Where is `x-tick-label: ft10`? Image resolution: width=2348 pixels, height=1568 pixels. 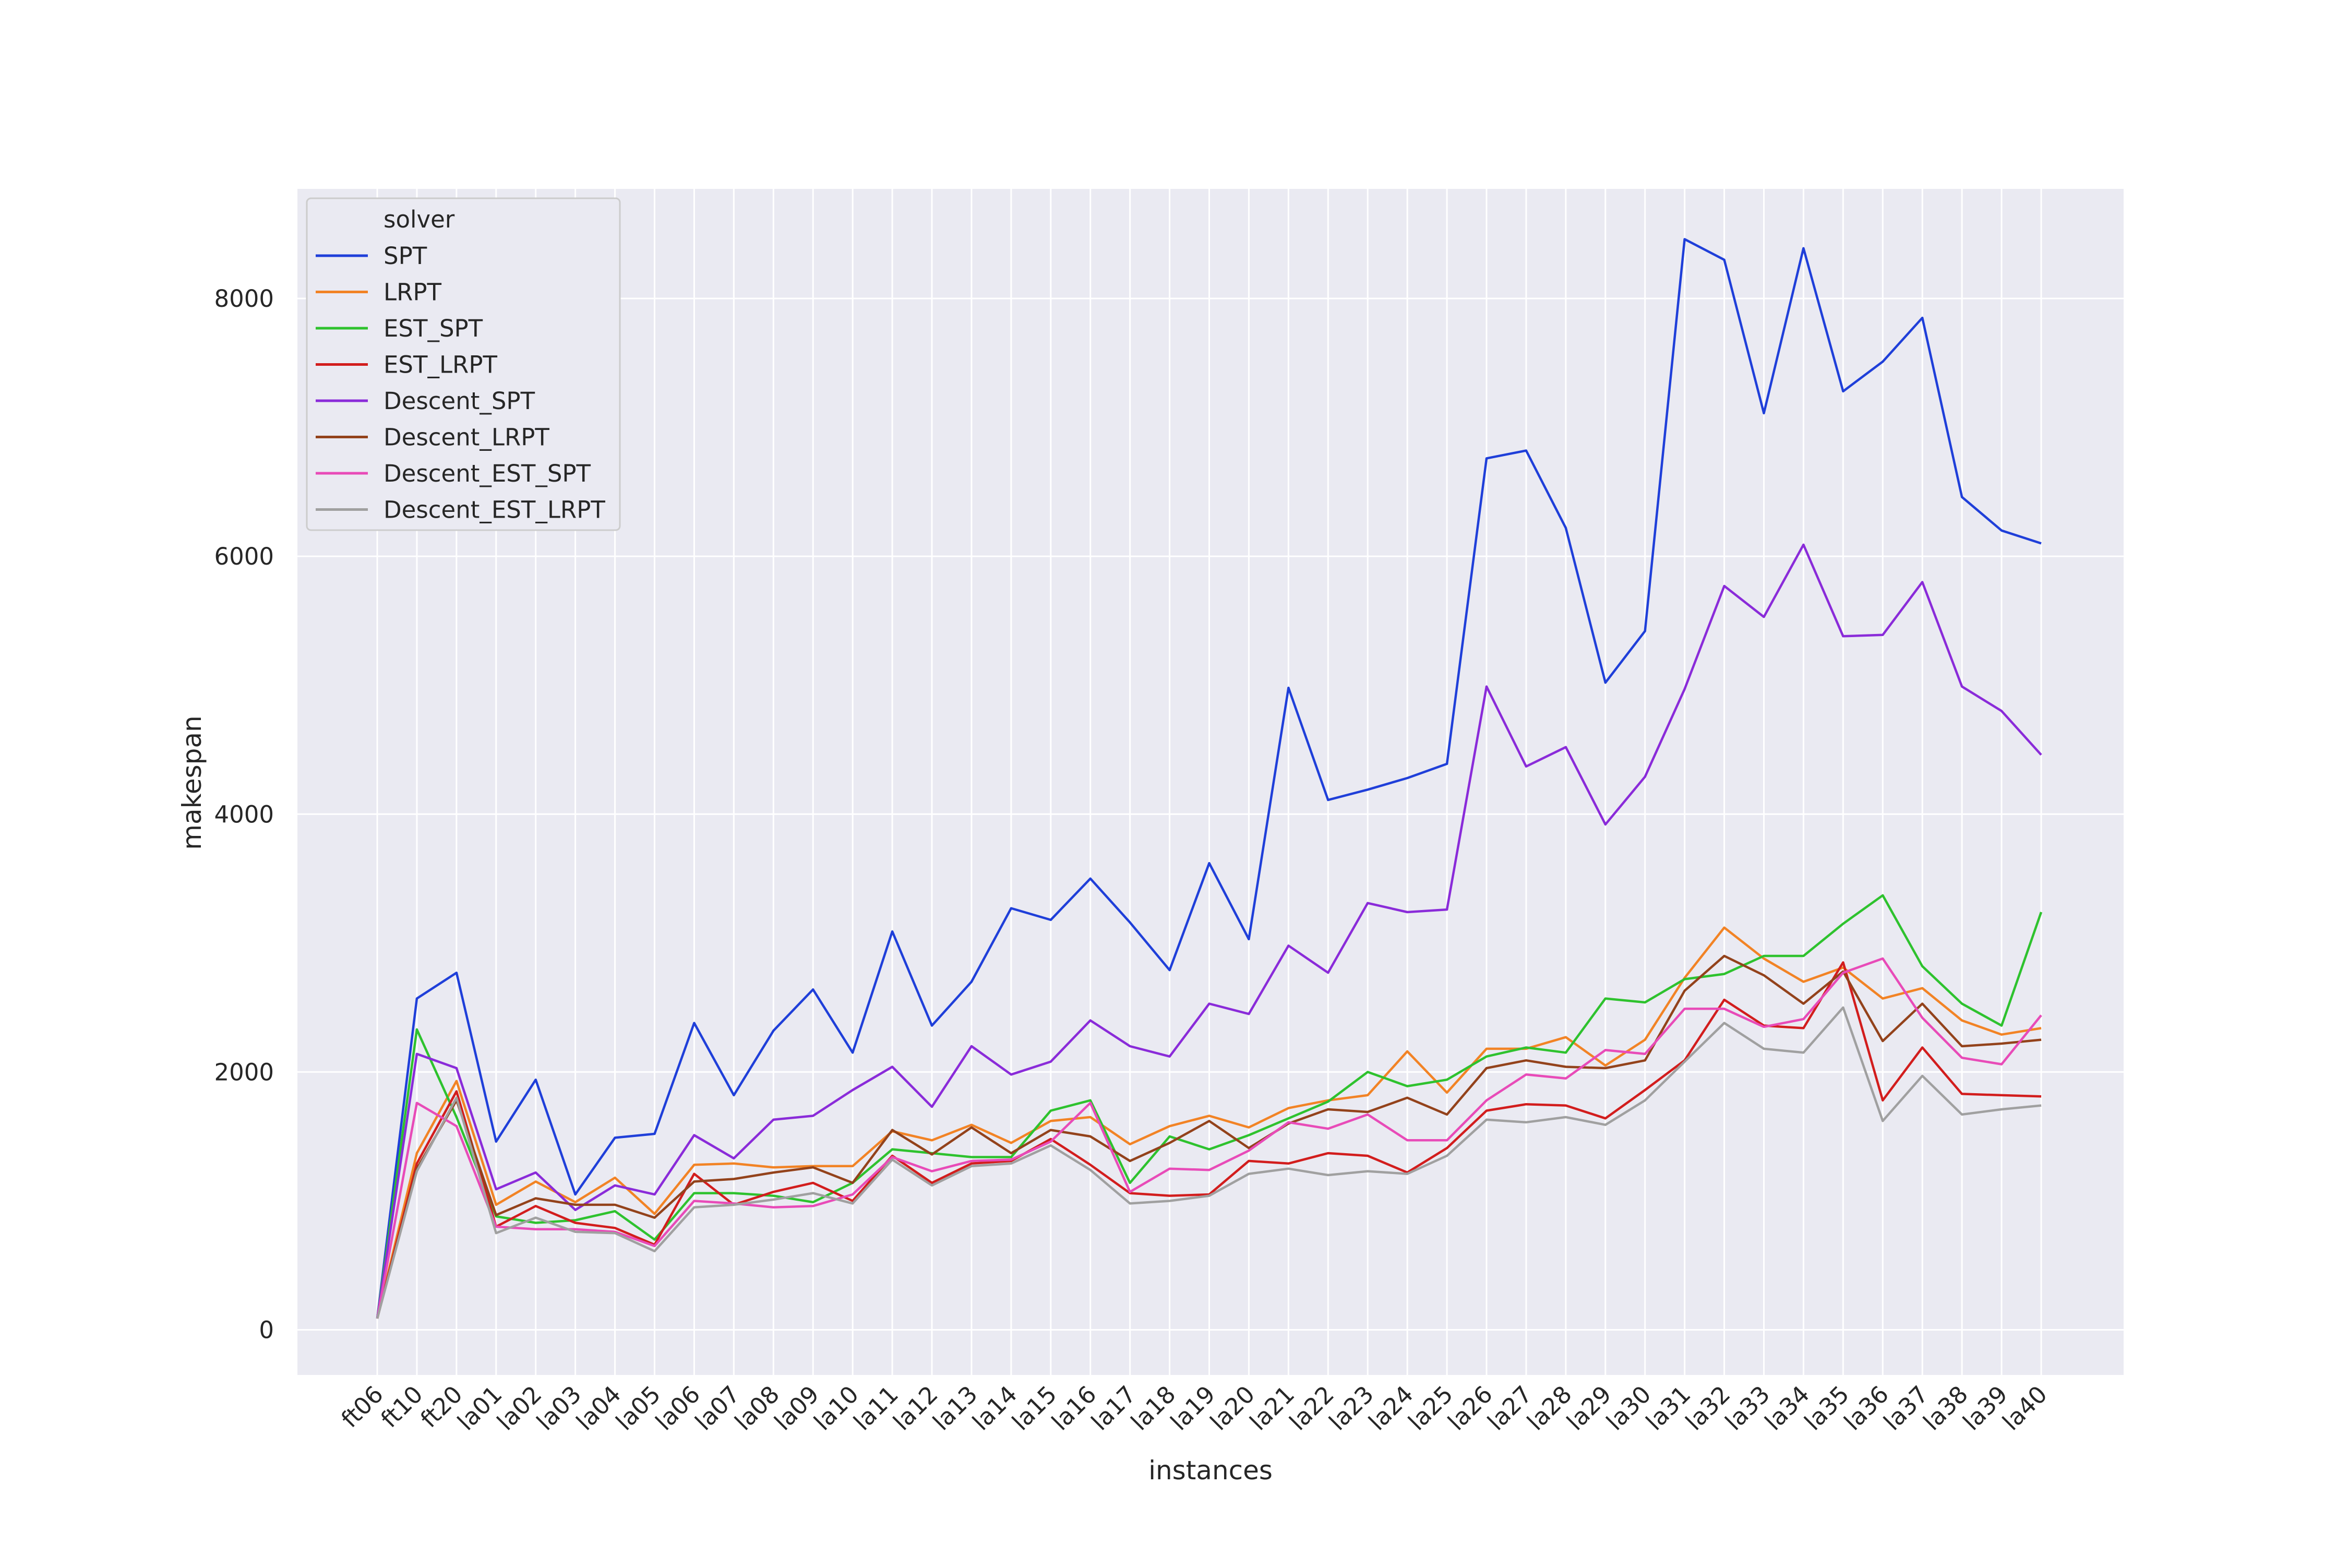 x-tick-label: ft10 is located at coordinates (402, 1406).